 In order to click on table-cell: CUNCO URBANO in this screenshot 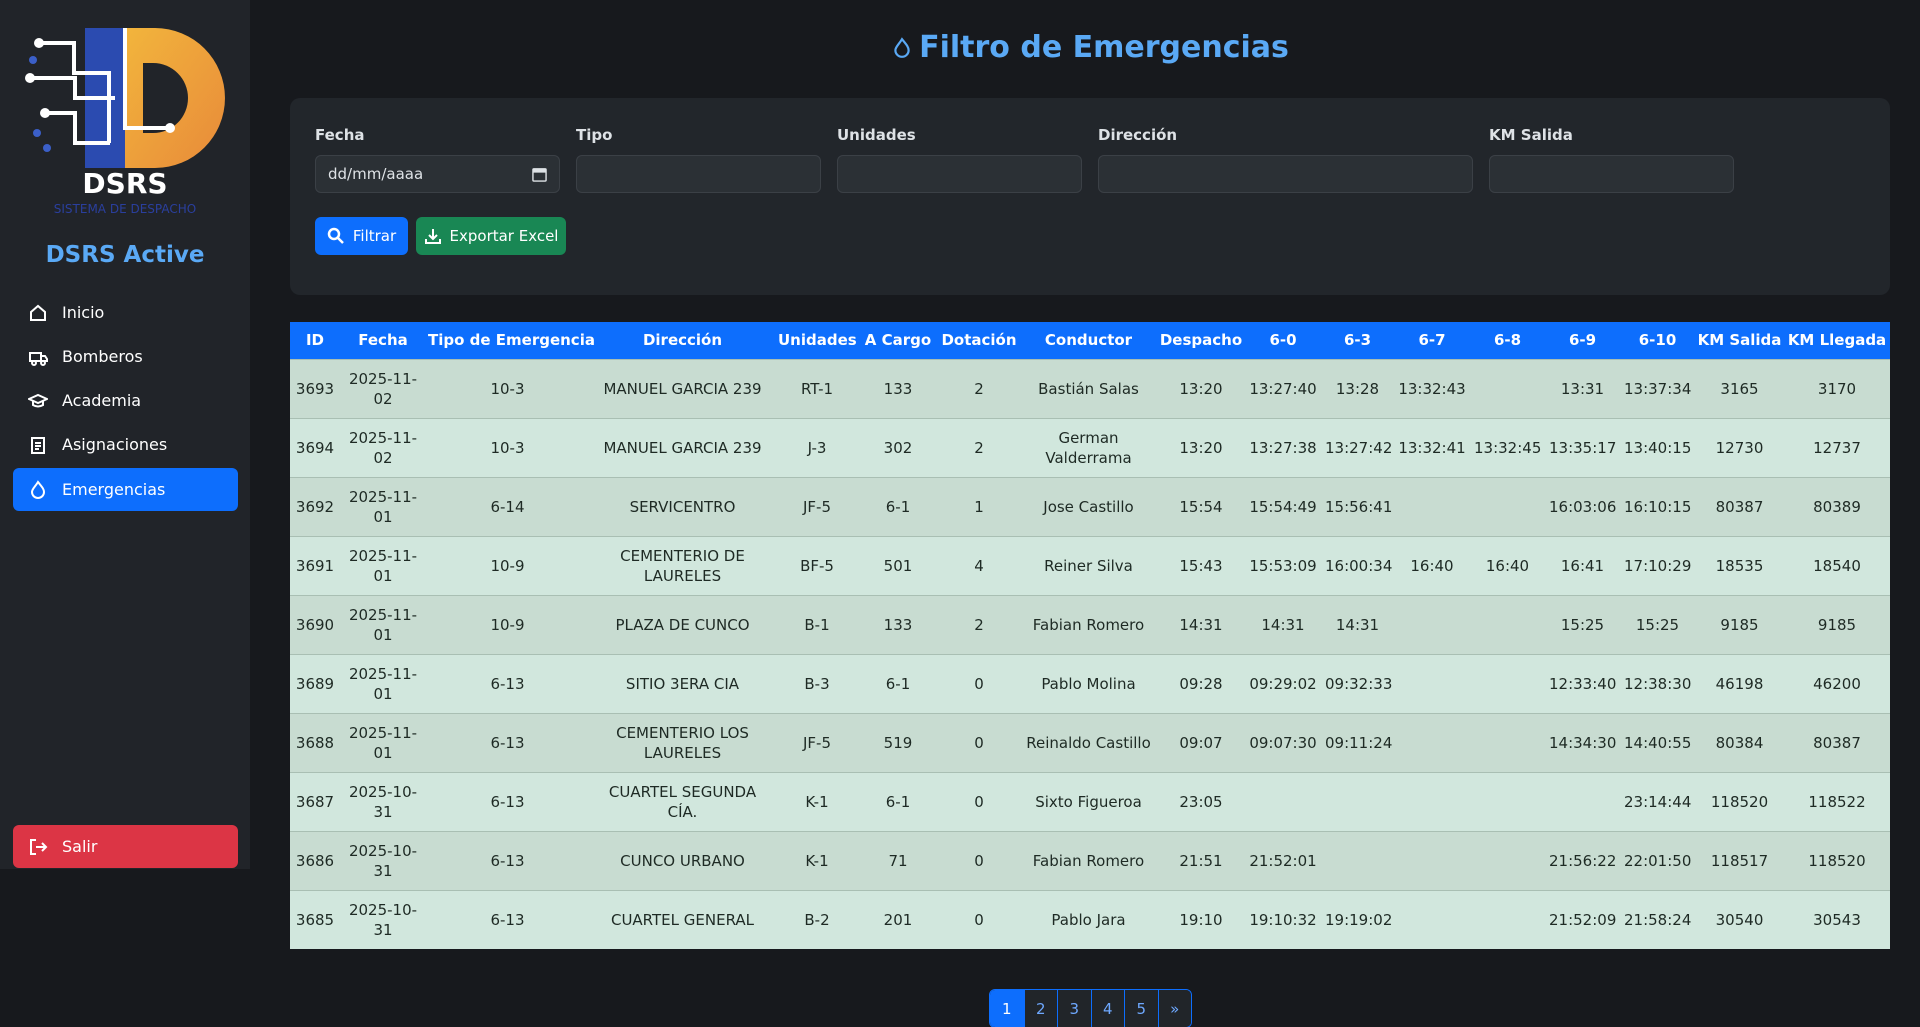, I will do `click(682, 860)`.